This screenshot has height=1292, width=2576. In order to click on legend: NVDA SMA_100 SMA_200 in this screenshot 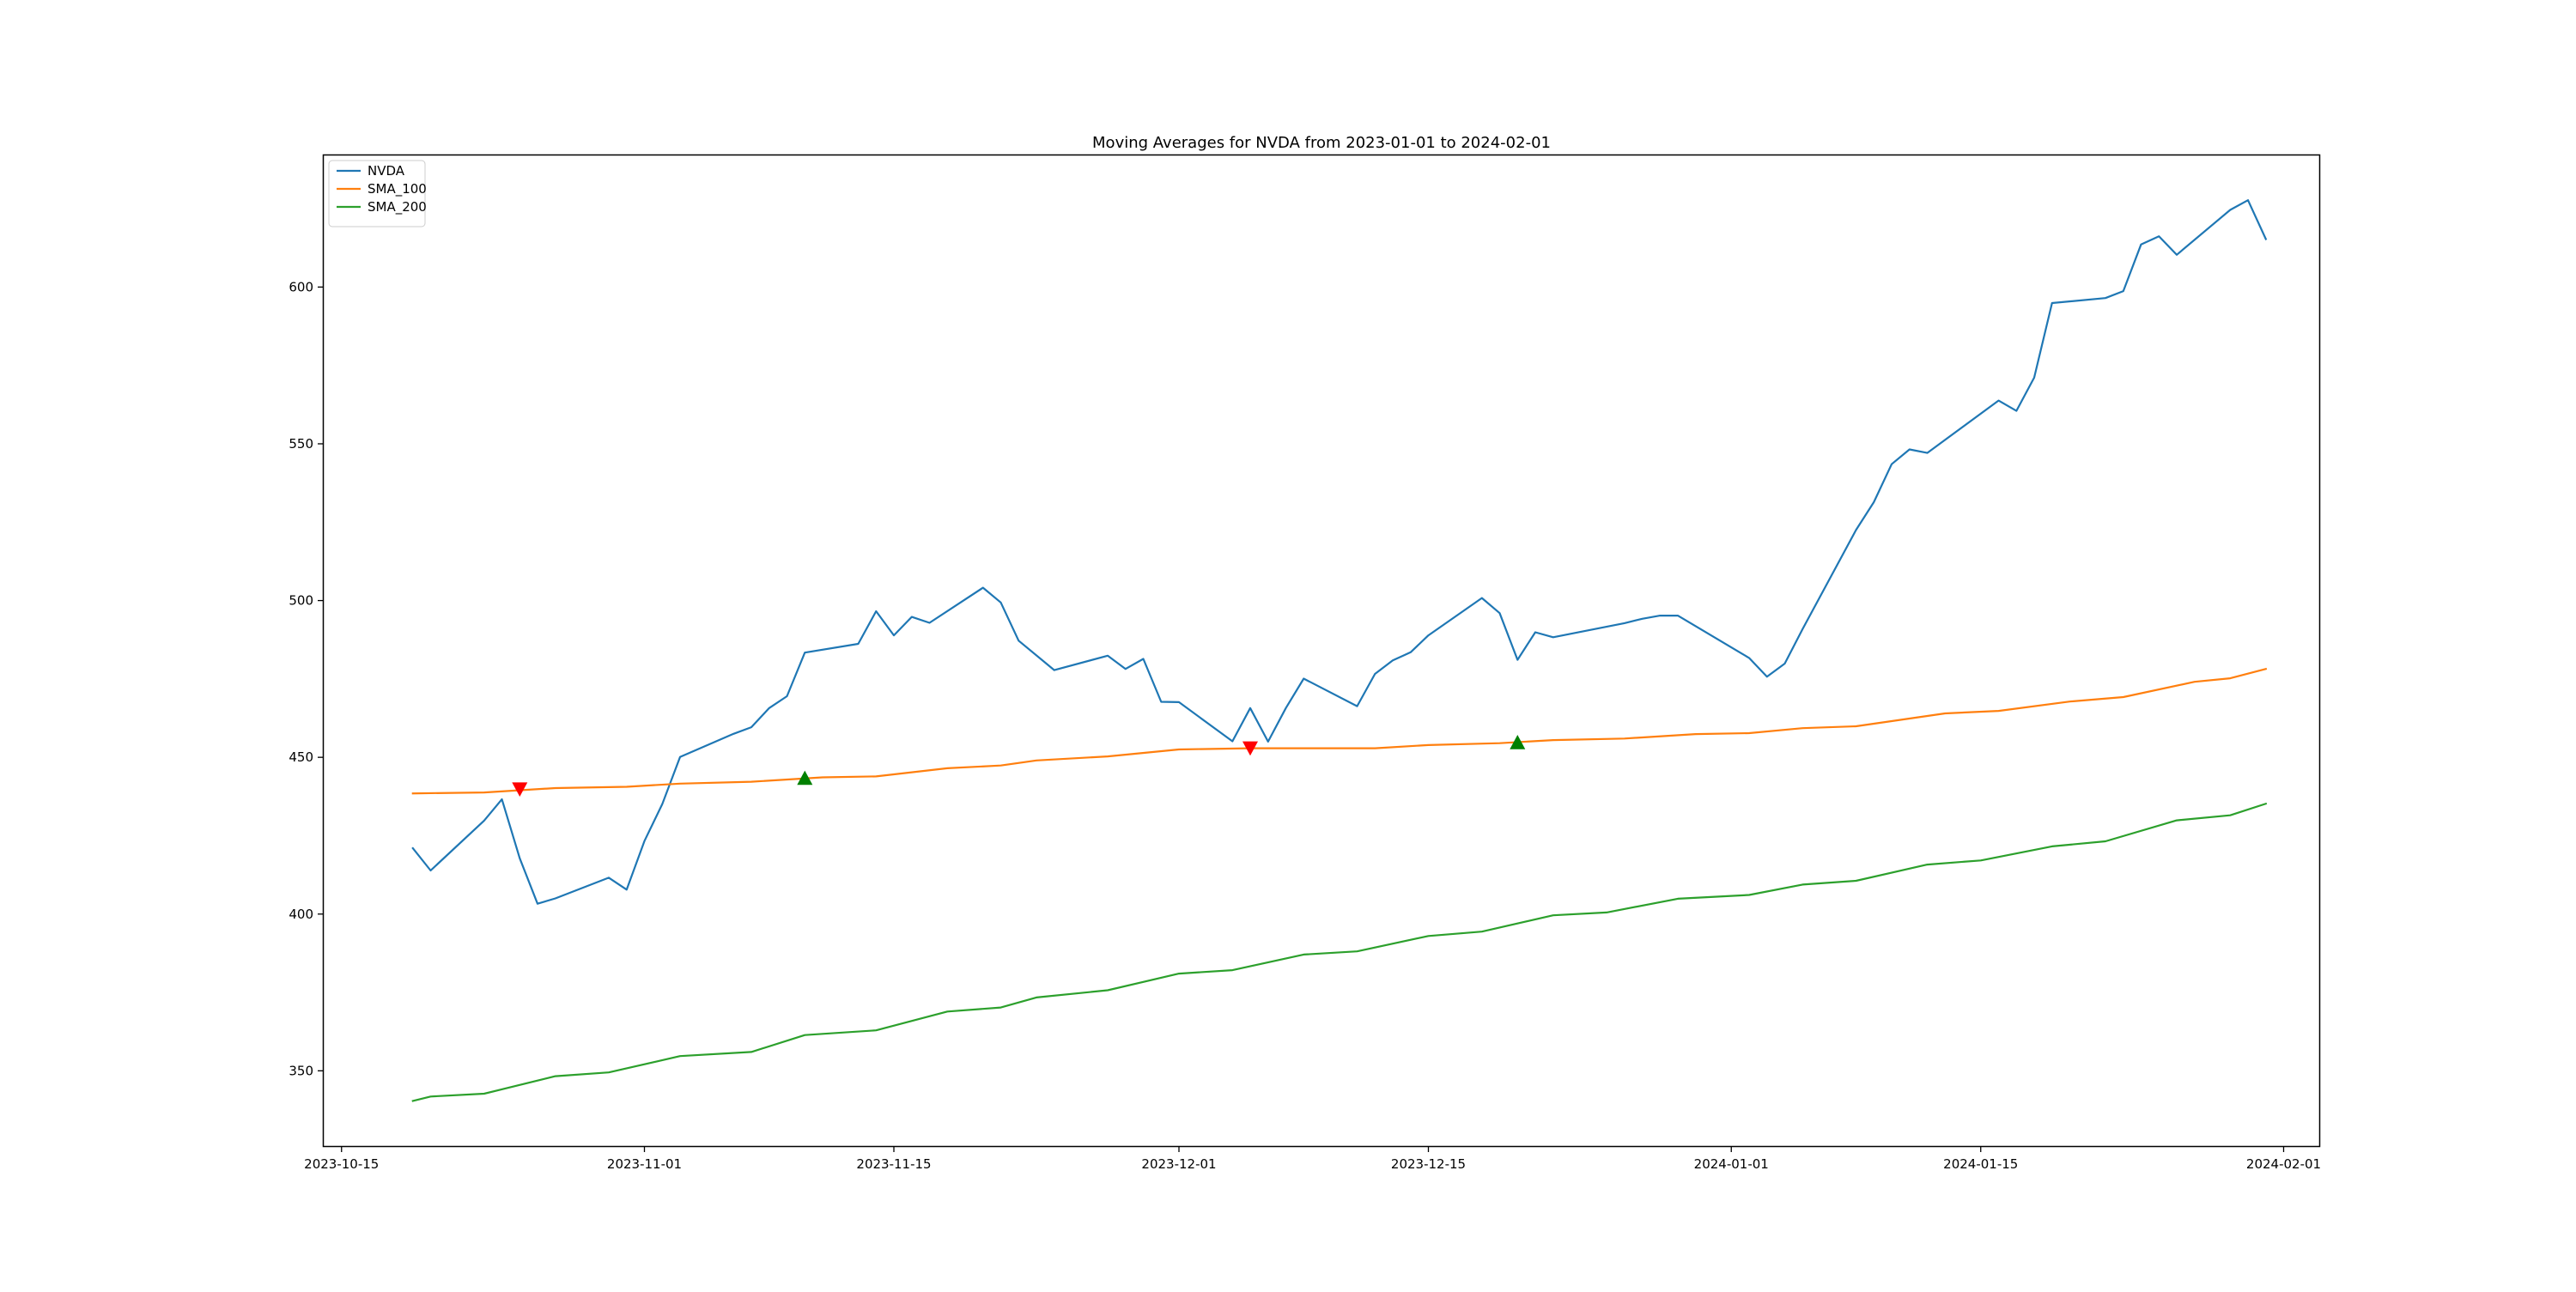, I will do `click(377, 193)`.